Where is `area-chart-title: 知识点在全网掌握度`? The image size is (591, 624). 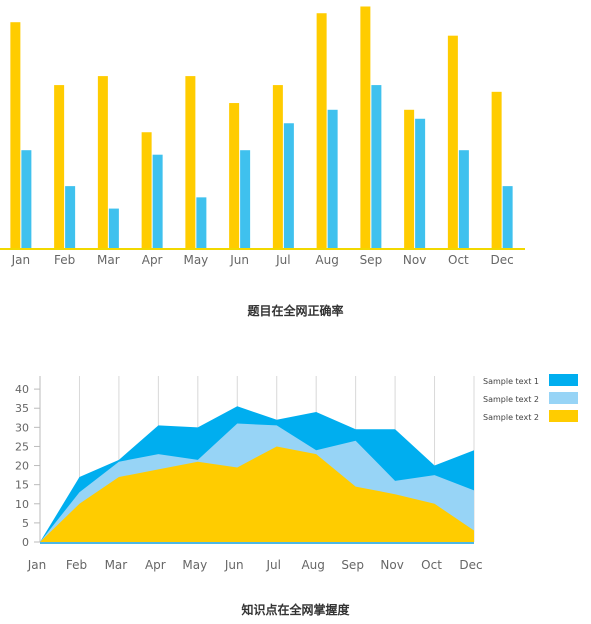 area-chart-title: 知识点在全网掌握度 is located at coordinates (295, 610).